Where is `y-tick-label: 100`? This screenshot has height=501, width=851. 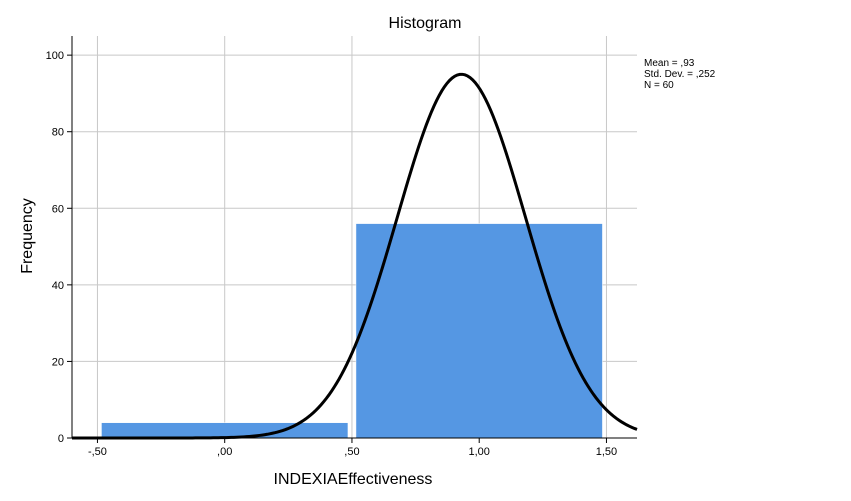 y-tick-label: 100 is located at coordinates (55, 56).